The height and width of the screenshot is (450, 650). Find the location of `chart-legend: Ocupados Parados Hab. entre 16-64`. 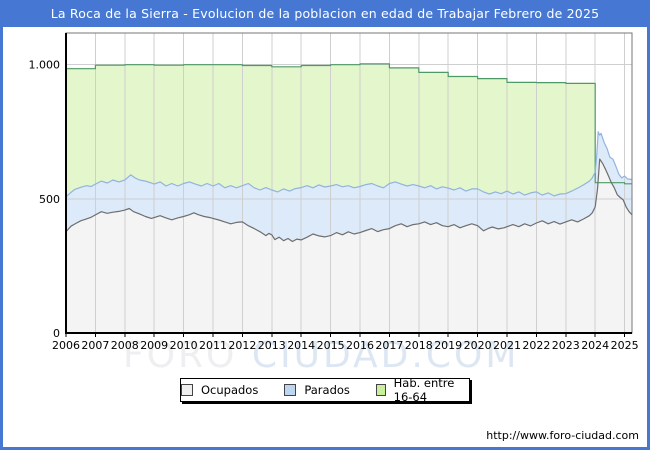

chart-legend: Ocupados Parados Hab. entre 16-64 is located at coordinates (325, 390).